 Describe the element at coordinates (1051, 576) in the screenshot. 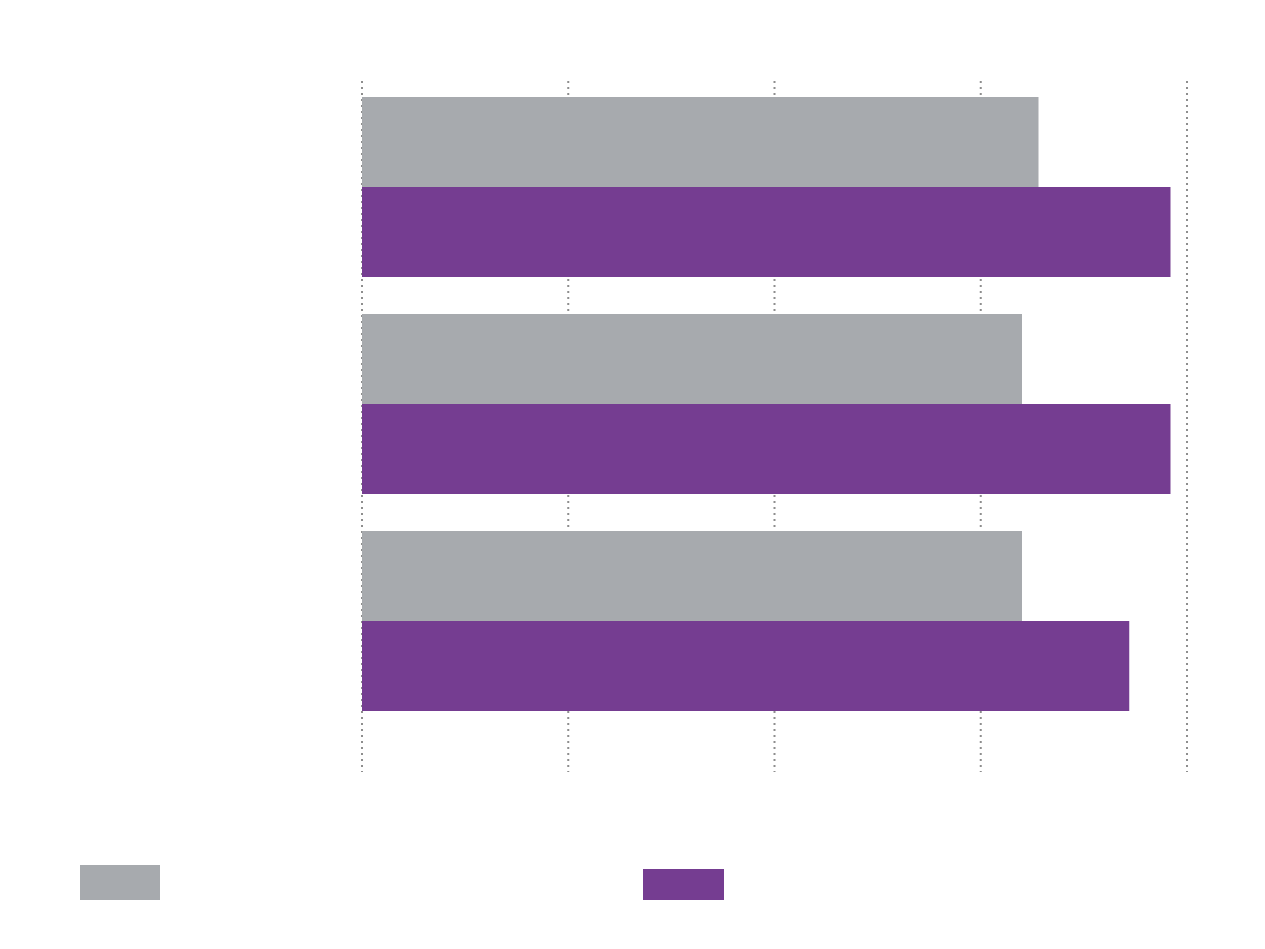

I see `value-label-2-0: 80` at that location.